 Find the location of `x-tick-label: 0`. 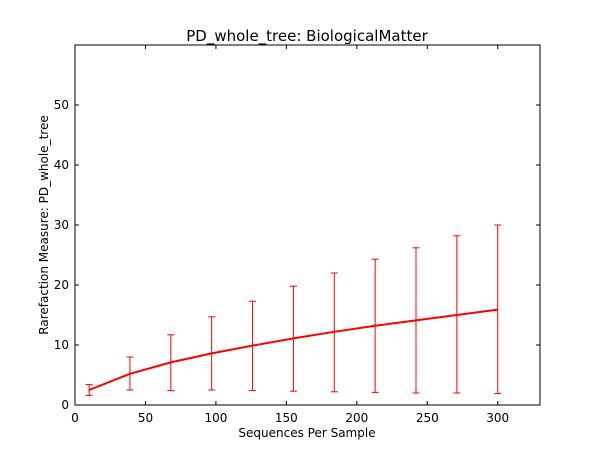

x-tick-label: 0 is located at coordinates (75, 418).